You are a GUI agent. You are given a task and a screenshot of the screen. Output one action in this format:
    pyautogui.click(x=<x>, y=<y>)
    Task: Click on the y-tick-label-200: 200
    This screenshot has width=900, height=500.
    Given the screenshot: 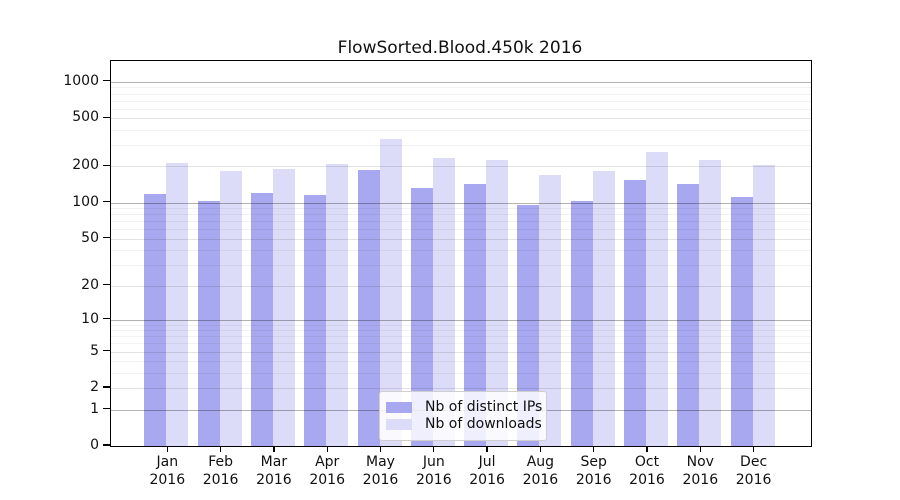 What is the action you would take?
    pyautogui.click(x=85, y=165)
    